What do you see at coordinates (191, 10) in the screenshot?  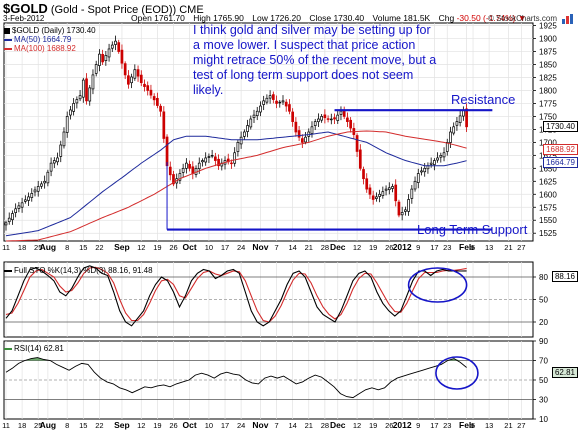 I see `exchange: CME` at bounding box center [191, 10].